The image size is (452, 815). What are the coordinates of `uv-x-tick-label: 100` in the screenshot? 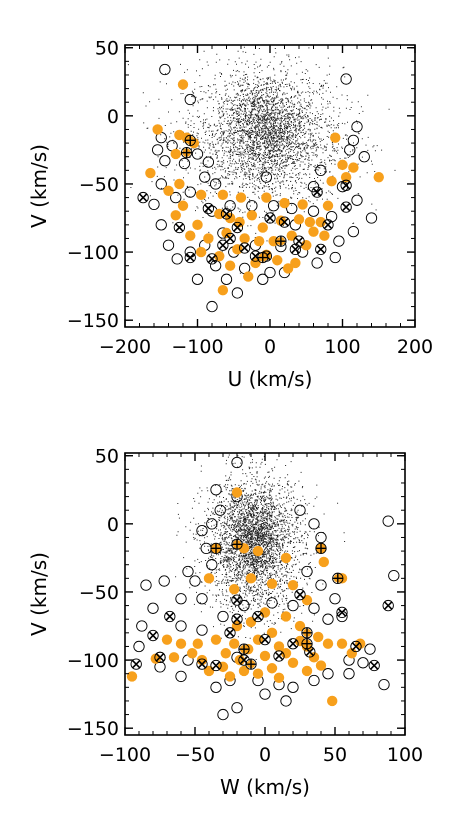 It's located at (342, 347).